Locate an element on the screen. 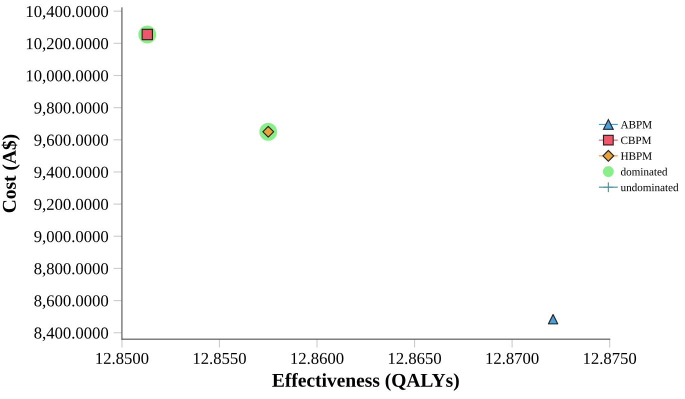 This screenshot has height=399, width=685. y-tick-label: 8,600.0000 is located at coordinates (71, 302).